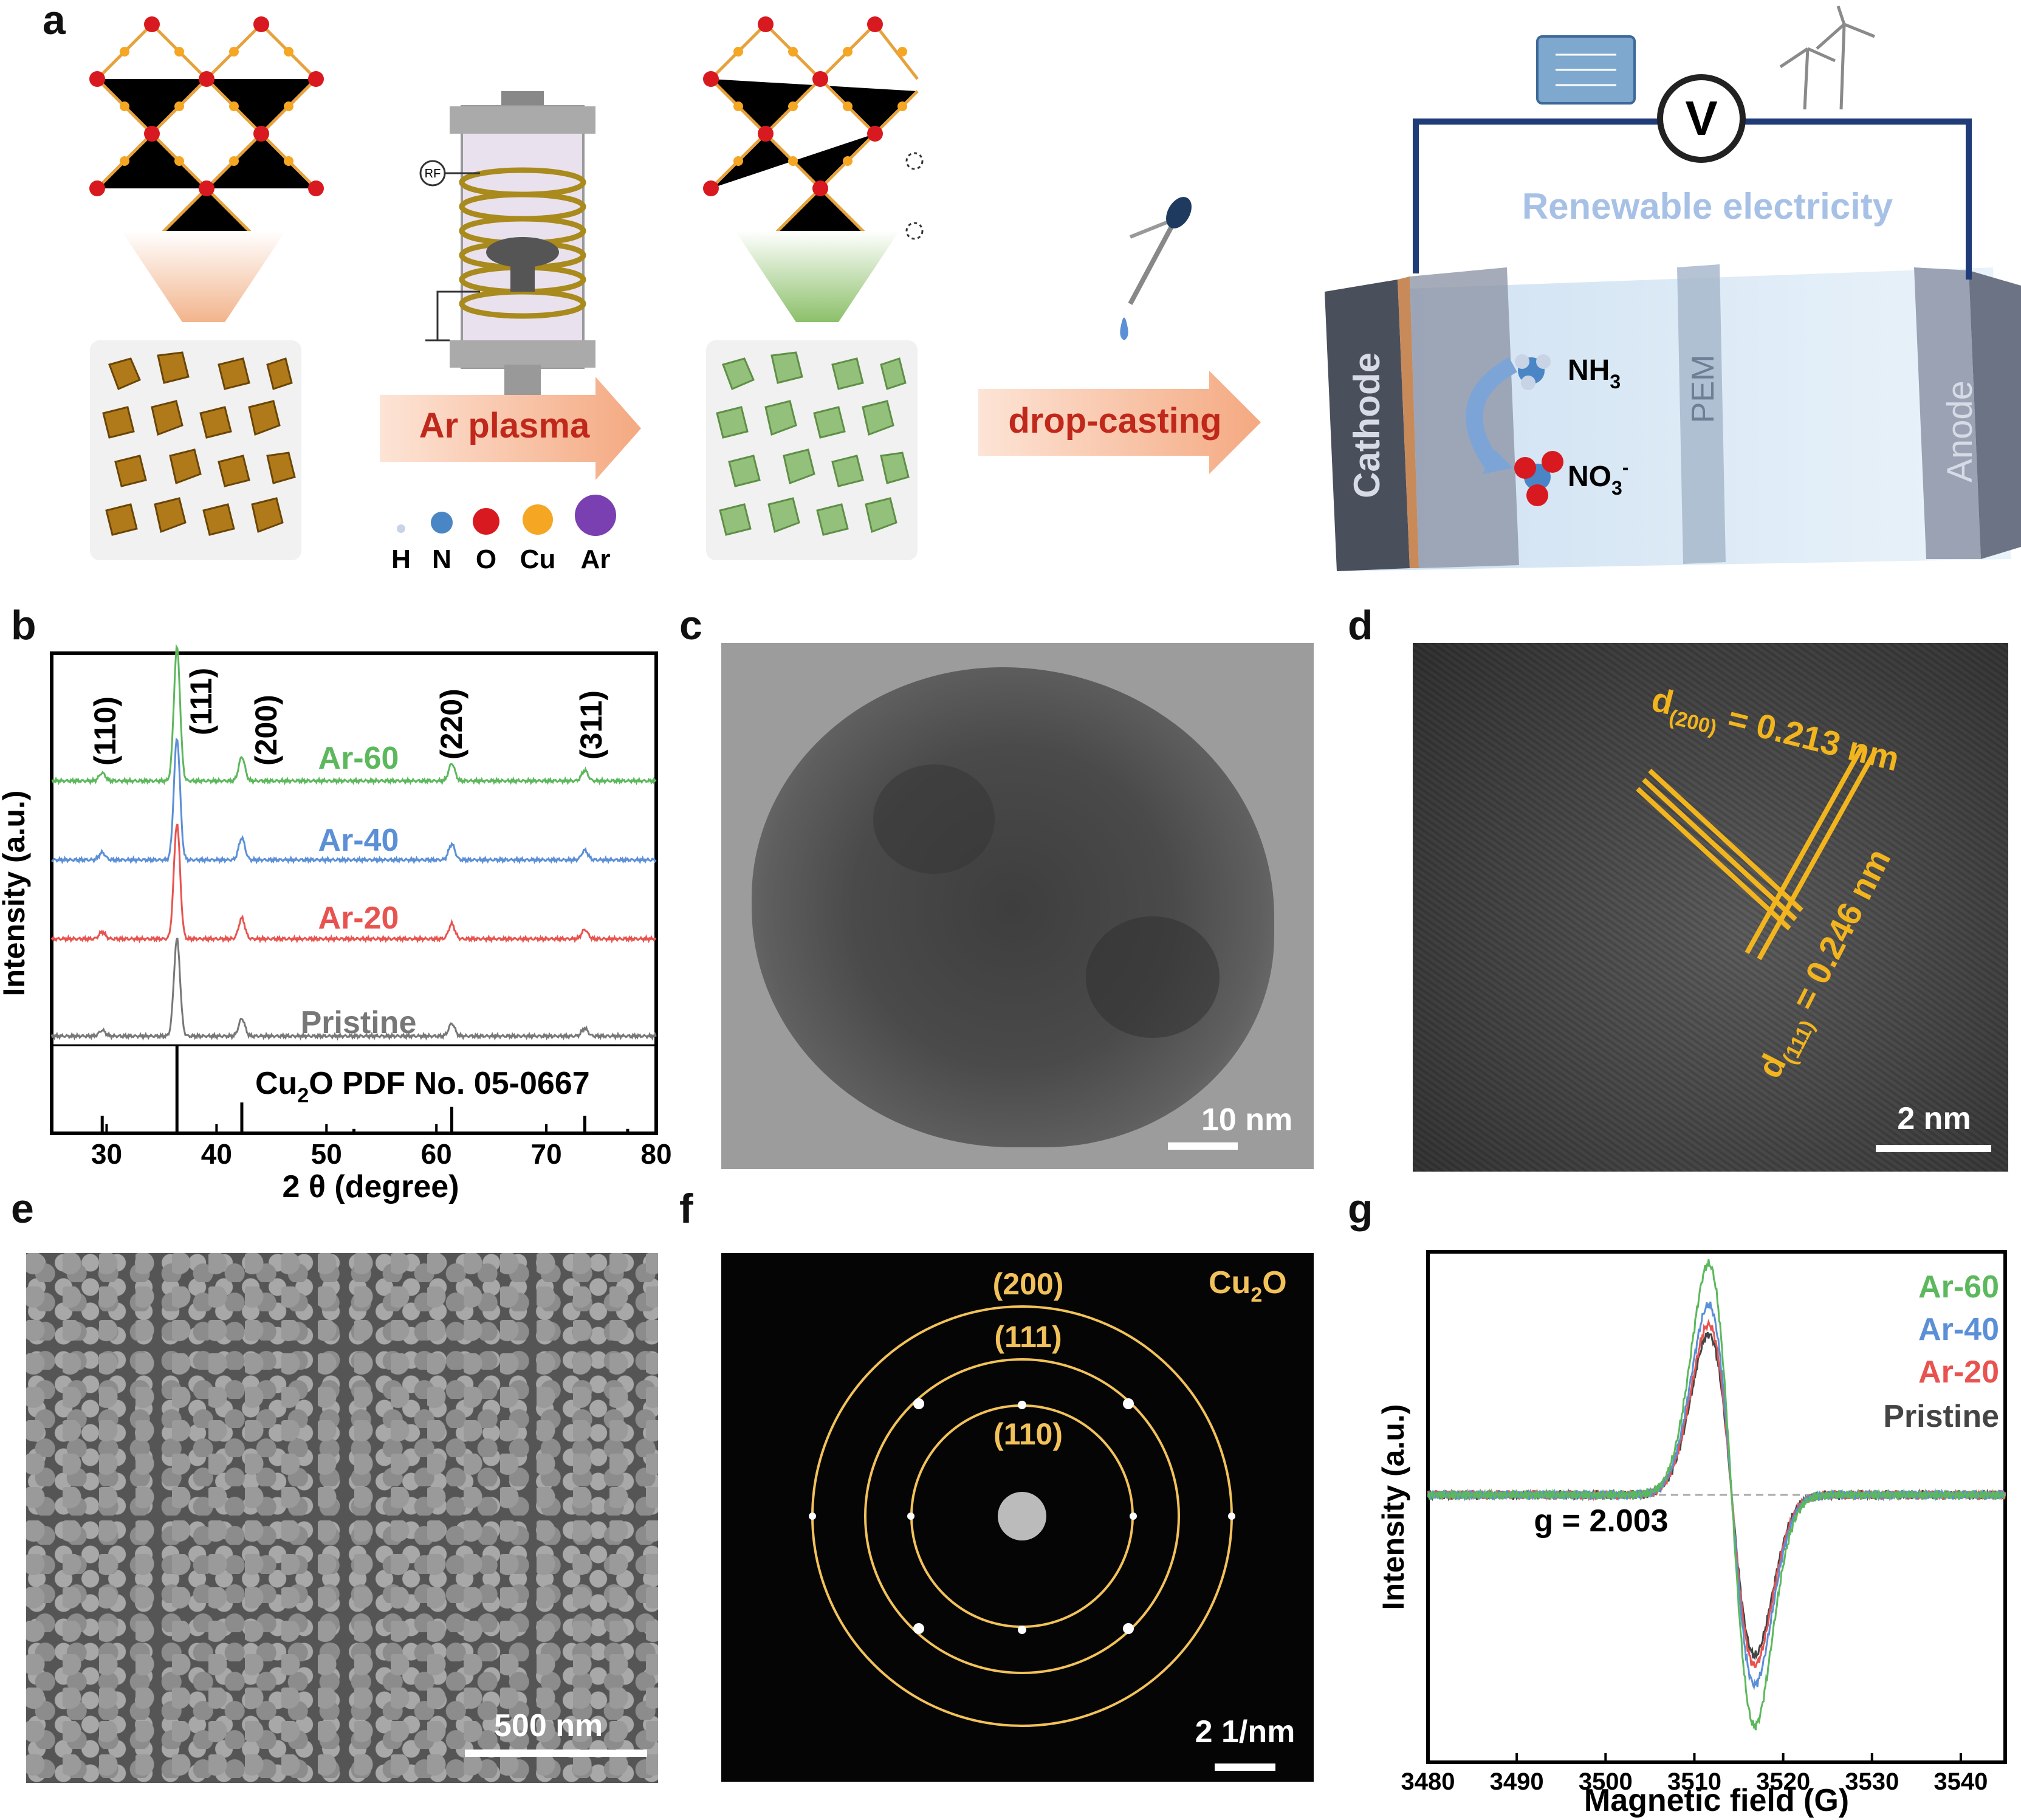  What do you see at coordinates (1028, 1337) in the screenshot?
I see `ring-label-111: (111)` at bounding box center [1028, 1337].